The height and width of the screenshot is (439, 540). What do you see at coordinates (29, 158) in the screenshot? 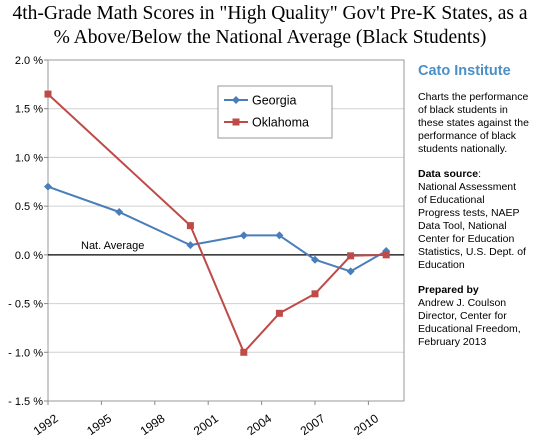
I see `y-tick-label: 1.0 %` at bounding box center [29, 158].